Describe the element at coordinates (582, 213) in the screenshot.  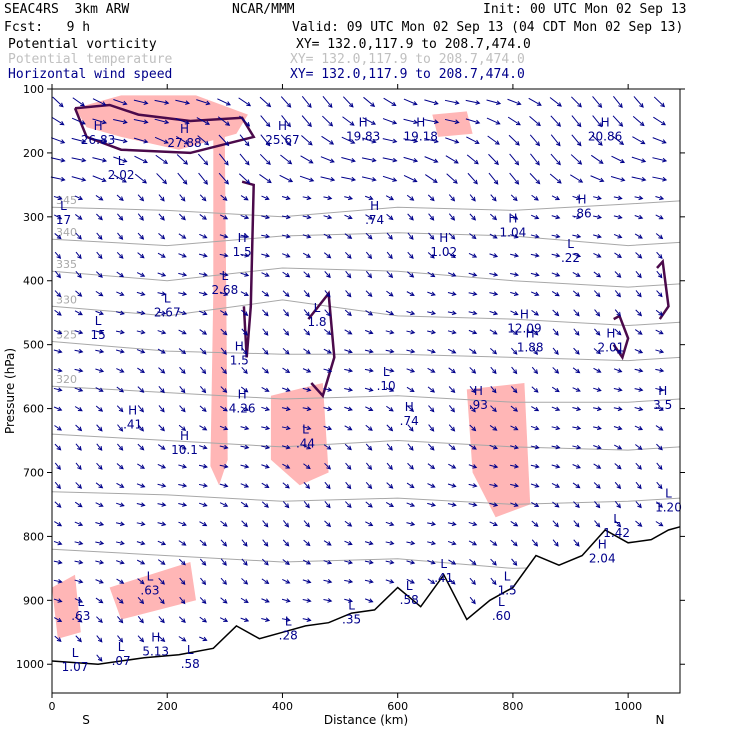
I see `extremum-value: .86` at that location.